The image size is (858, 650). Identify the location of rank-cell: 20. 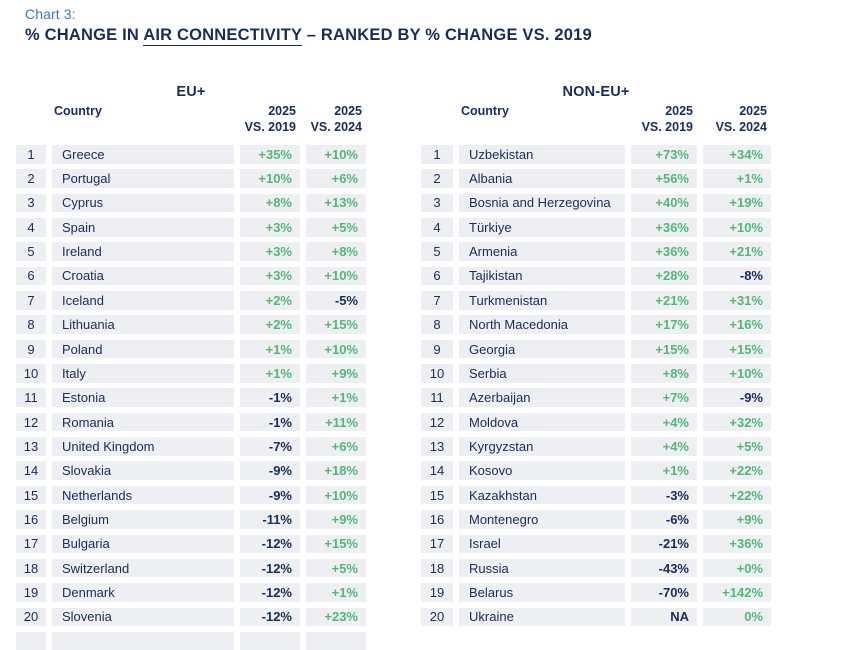
(437, 617).